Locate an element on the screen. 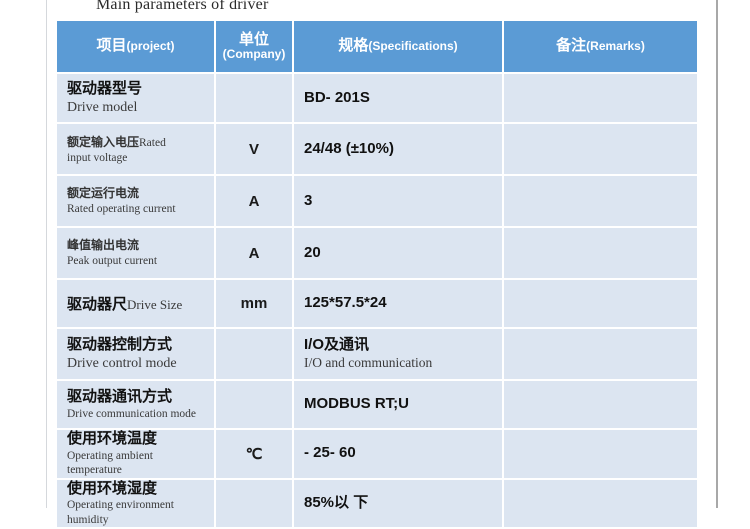 Image resolution: width=750 pixels, height=529 pixels. cell-item-drive-size: 驱动器尺Drive Size is located at coordinates (135, 303).